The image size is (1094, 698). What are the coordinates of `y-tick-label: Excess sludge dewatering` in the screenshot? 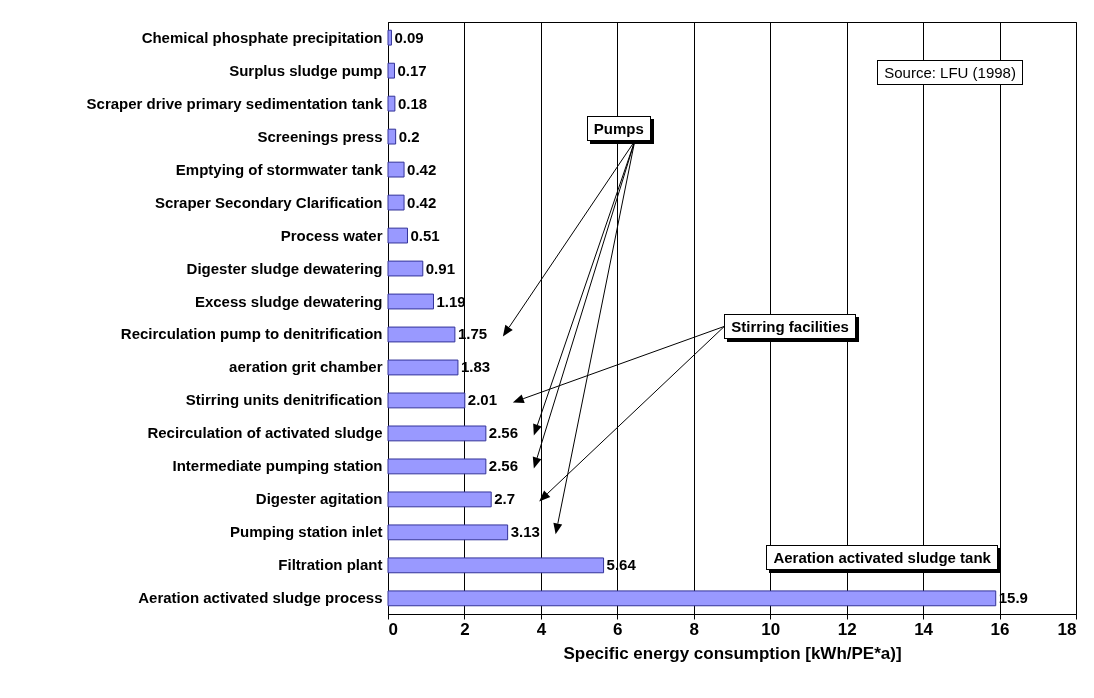 It's located at (288, 301).